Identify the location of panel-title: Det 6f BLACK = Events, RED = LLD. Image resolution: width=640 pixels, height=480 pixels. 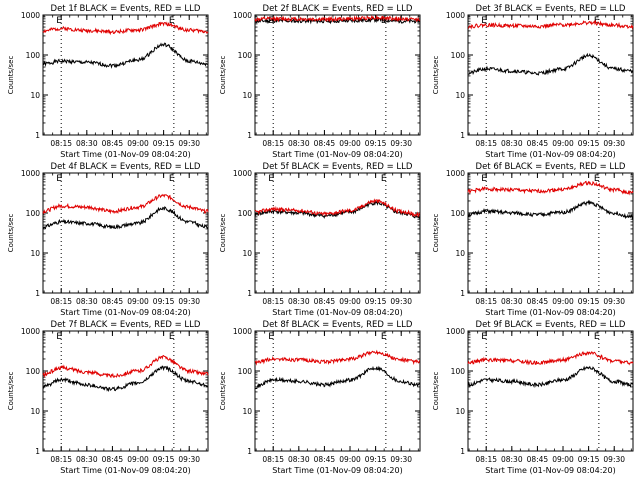
(551, 167).